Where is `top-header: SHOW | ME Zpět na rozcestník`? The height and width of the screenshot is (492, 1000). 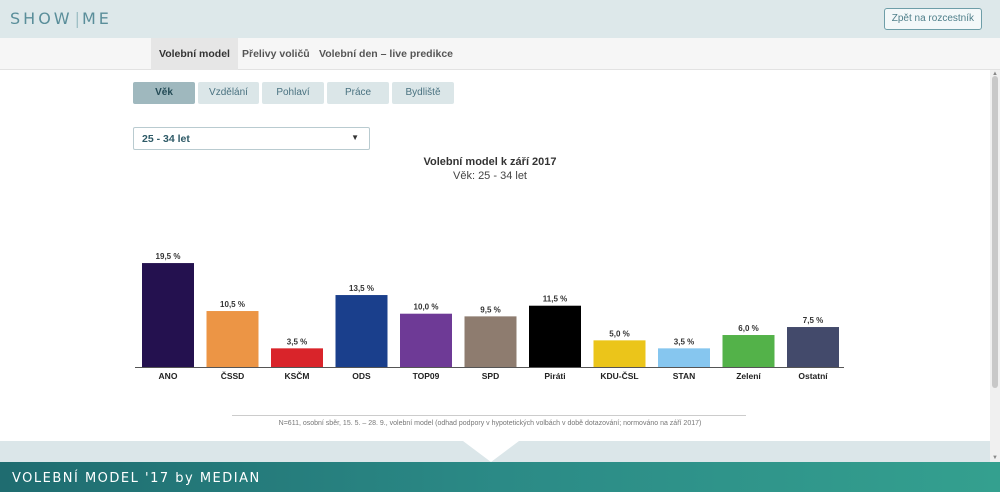
top-header: SHOW | ME Zpět na rozcestník is located at coordinates (500, 19).